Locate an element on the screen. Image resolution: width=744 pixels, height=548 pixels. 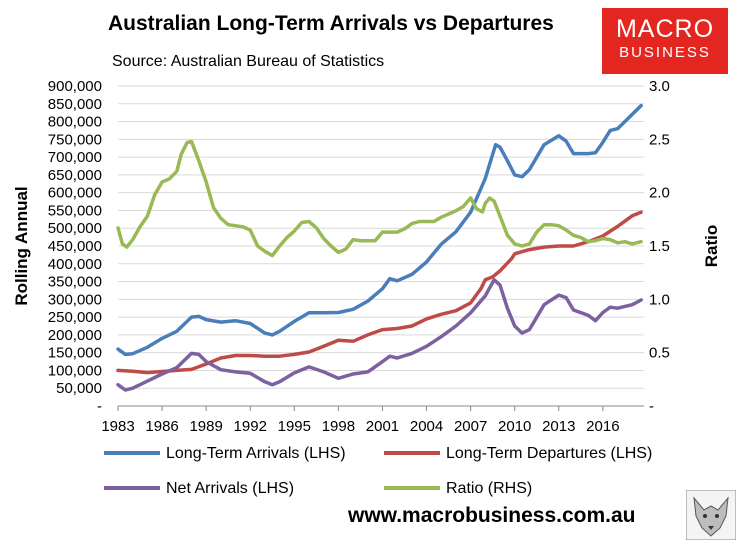
y-tick-label: 150,000 is located at coordinates (75, 353).